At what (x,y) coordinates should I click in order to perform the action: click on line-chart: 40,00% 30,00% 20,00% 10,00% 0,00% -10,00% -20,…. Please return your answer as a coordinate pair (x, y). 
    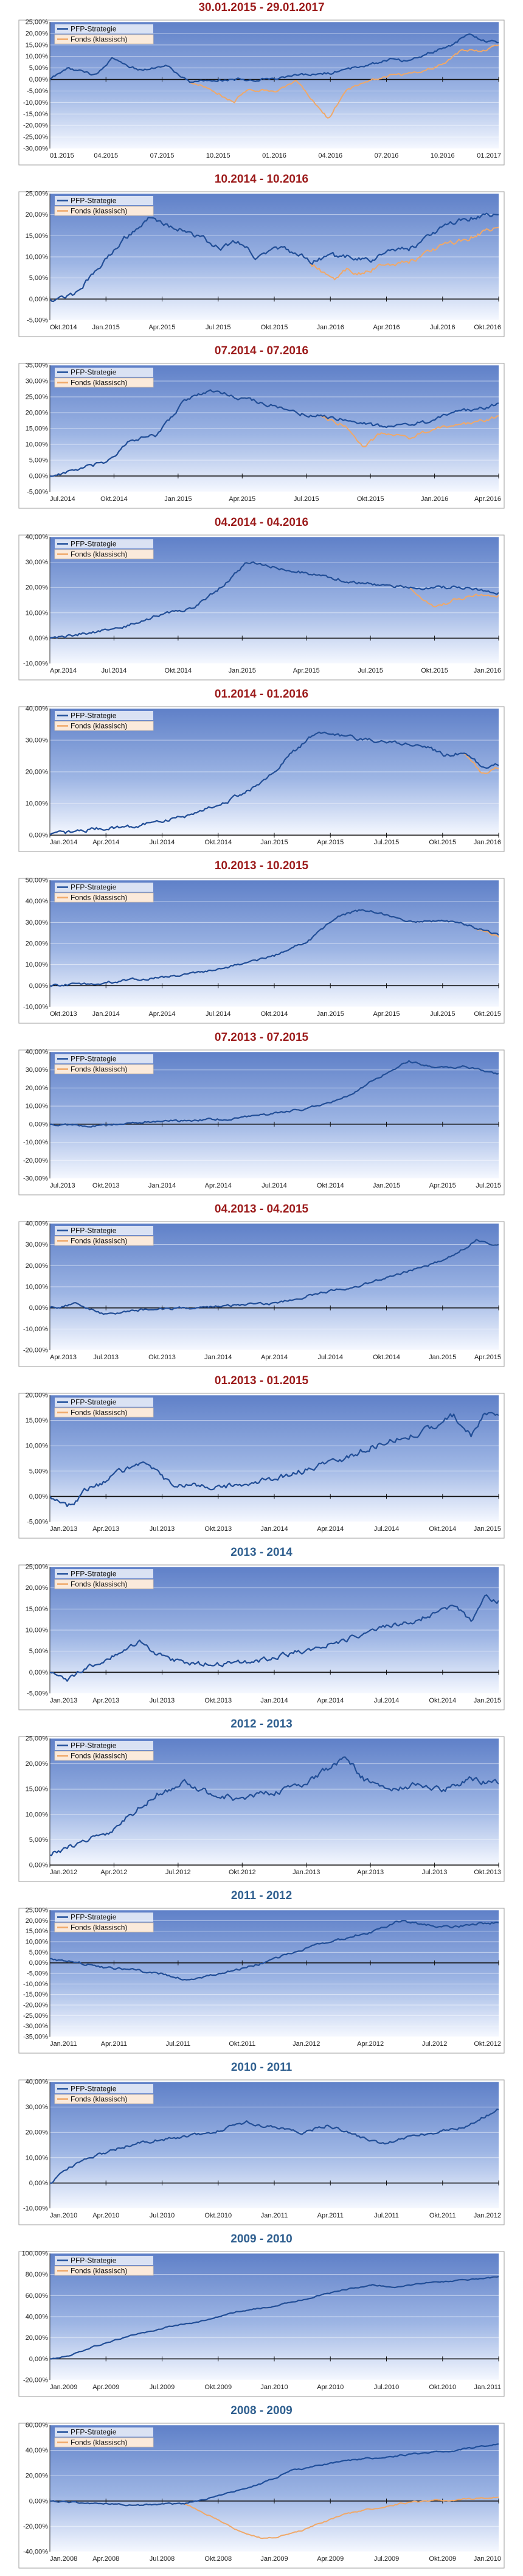
    Looking at the image, I should click on (261, 1294).